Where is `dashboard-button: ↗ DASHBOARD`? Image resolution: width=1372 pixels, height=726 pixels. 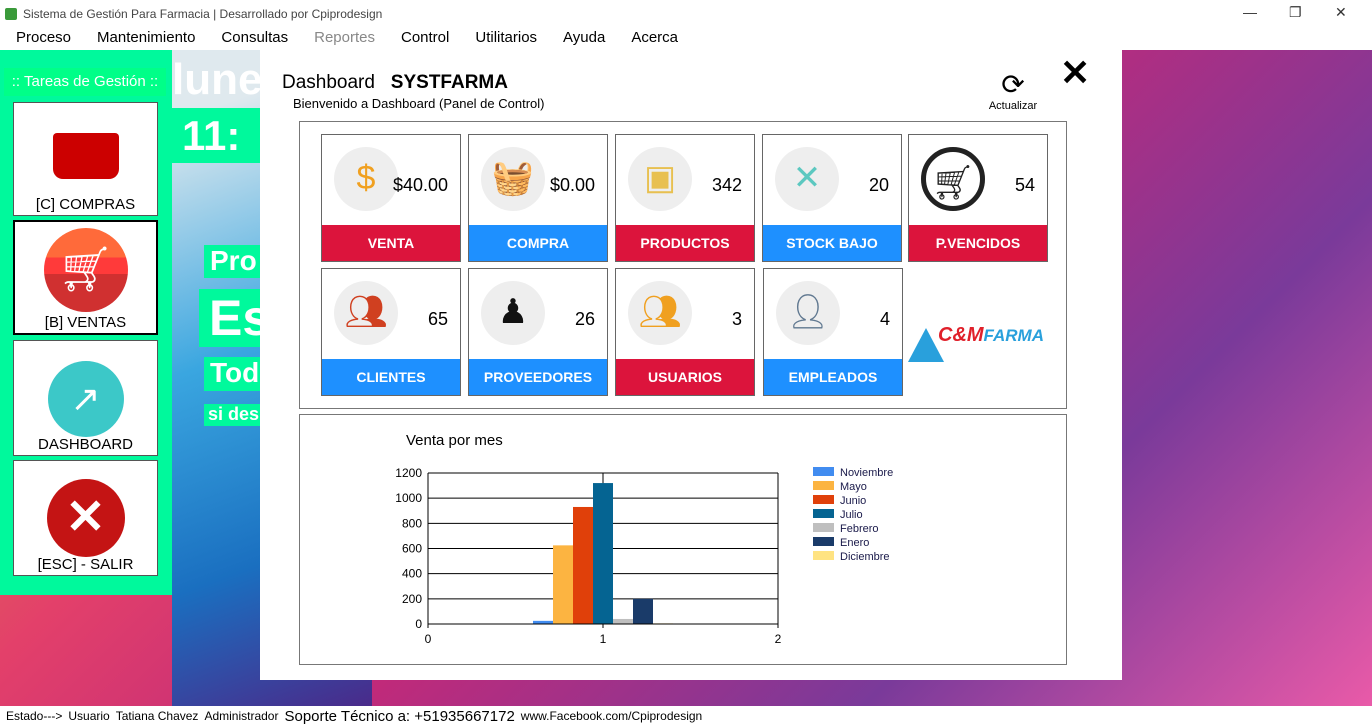
dashboard-button: ↗ DASHBOARD is located at coordinates (85, 398).